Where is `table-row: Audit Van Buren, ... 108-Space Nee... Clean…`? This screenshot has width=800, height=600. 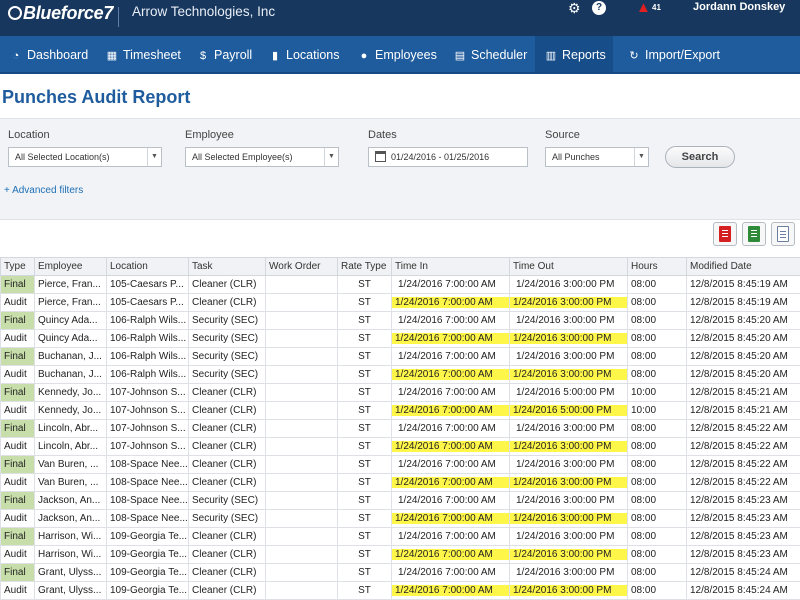 table-row: Audit Van Buren, ... 108-Space Nee... Clean… is located at coordinates (400, 482).